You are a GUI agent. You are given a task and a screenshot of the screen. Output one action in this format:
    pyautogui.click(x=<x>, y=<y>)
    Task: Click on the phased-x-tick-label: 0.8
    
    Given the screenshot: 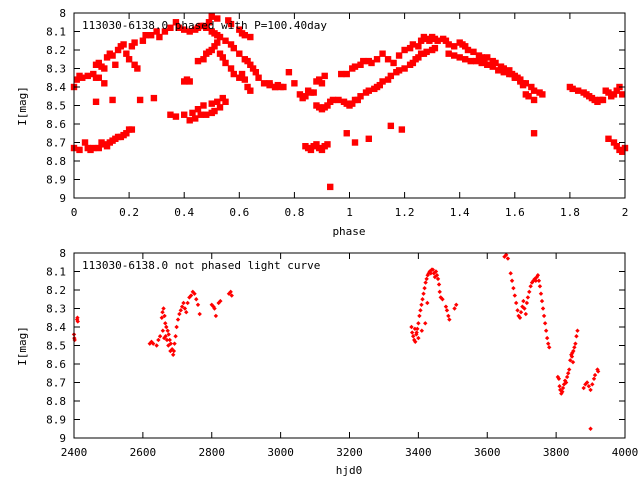 What is the action you would take?
    pyautogui.click(x=294, y=212)
    